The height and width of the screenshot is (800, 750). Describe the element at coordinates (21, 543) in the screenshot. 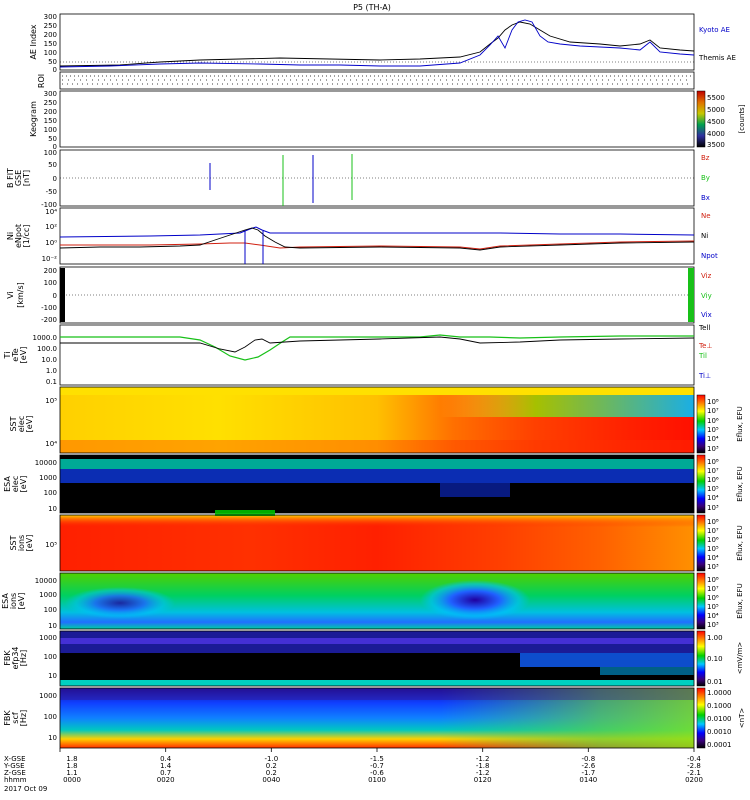

I see `sst-ion-ylabel2: ions` at that location.